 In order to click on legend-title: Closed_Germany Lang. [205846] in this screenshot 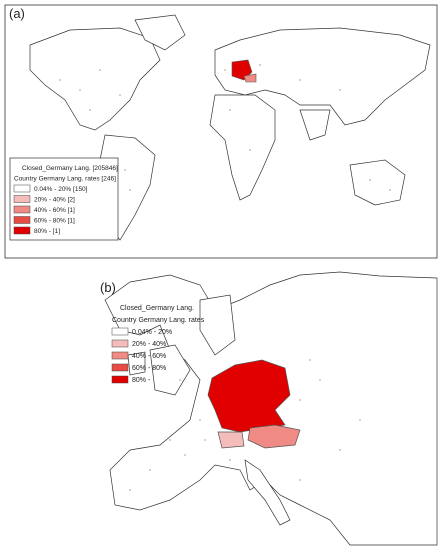, I will do `click(70, 168)`.